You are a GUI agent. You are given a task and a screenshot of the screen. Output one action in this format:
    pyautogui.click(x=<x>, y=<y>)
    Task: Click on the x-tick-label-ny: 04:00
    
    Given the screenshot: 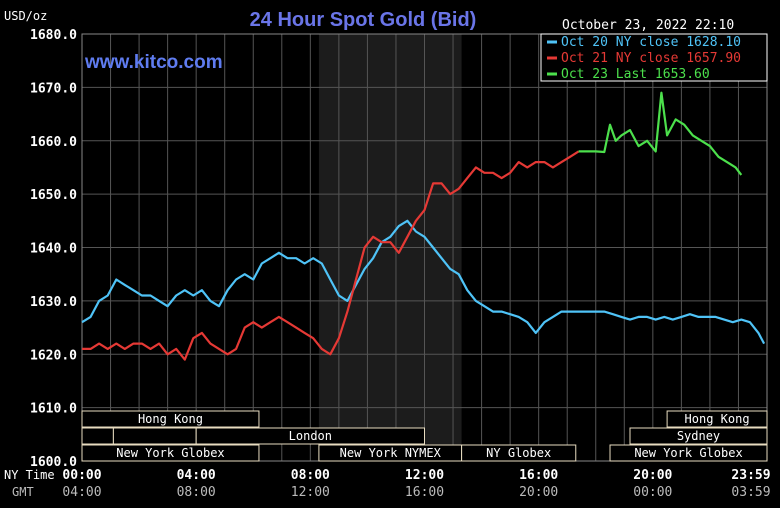 What is the action you would take?
    pyautogui.click(x=196, y=475)
    